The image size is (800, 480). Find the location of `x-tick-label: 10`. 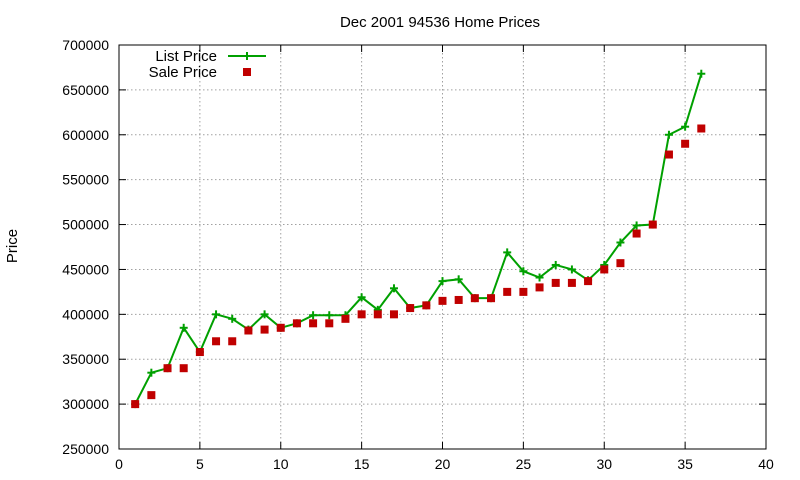

x-tick-label: 10 is located at coordinates (281, 464).